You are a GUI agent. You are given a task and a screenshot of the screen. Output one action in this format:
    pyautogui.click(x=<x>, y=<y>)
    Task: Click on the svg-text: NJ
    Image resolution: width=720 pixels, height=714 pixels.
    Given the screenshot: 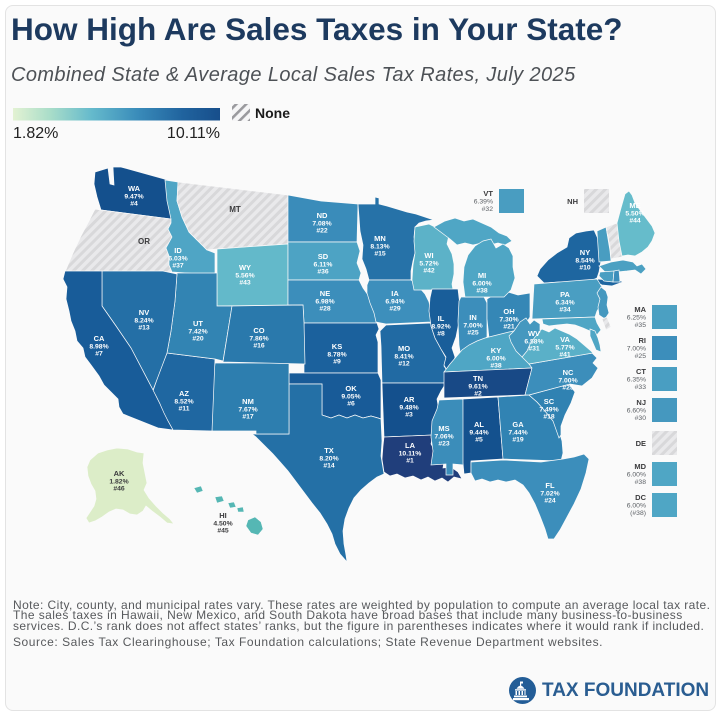 What is the action you would take?
    pyautogui.click(x=641, y=402)
    